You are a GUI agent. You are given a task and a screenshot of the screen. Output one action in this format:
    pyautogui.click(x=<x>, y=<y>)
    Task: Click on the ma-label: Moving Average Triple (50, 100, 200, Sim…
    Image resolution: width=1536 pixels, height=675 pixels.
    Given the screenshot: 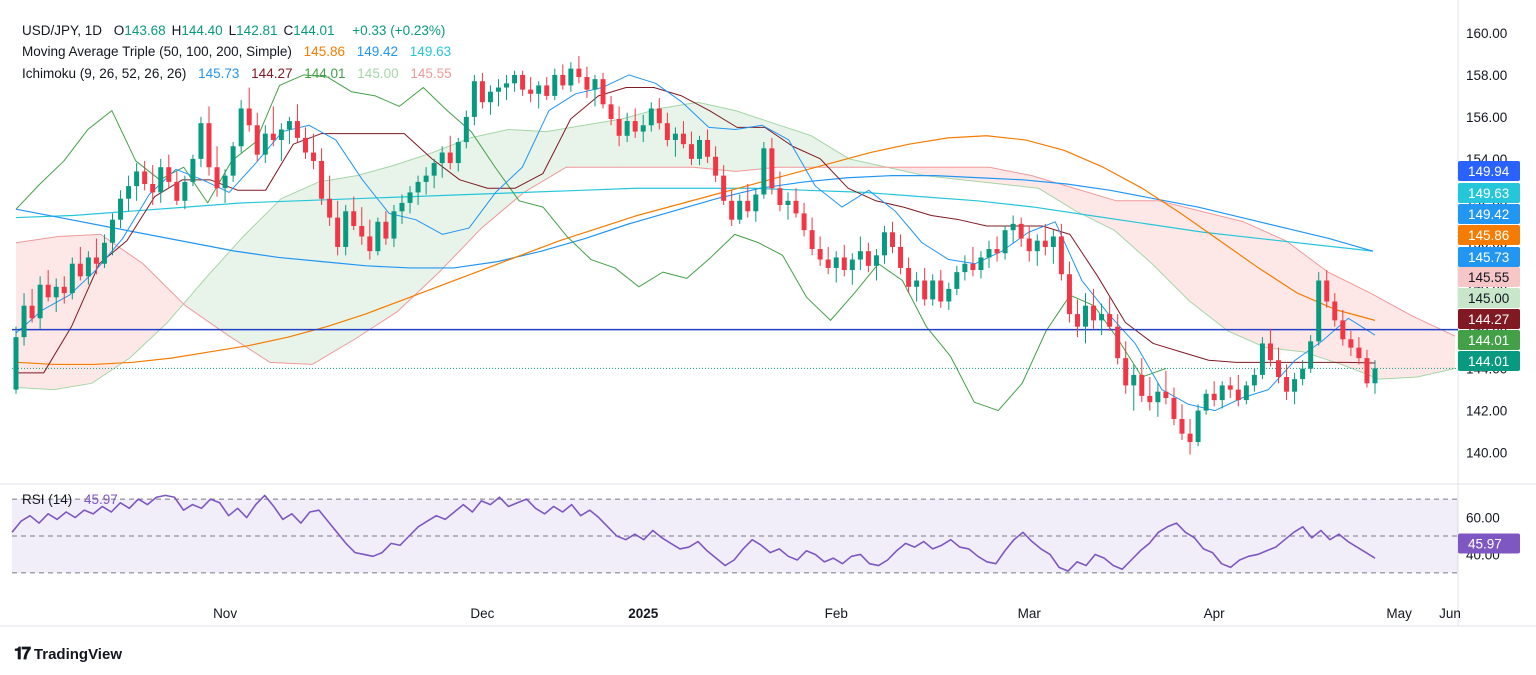 What is the action you would take?
    pyautogui.click(x=157, y=51)
    